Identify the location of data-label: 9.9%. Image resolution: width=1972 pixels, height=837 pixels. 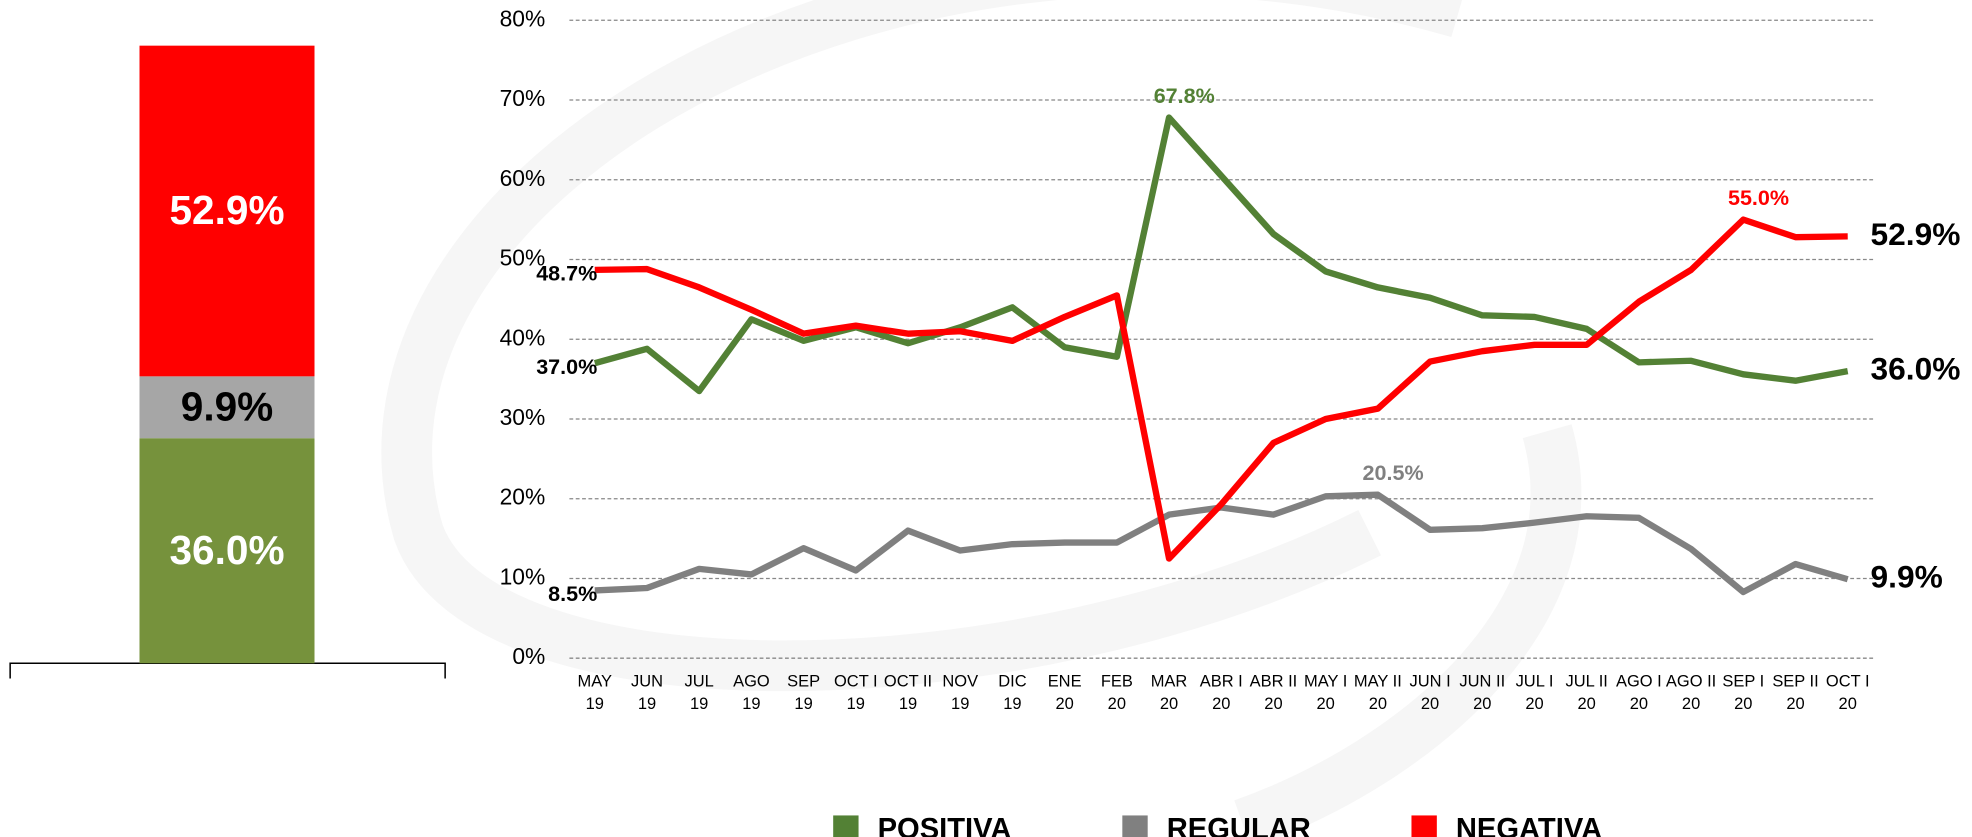
(1907, 577).